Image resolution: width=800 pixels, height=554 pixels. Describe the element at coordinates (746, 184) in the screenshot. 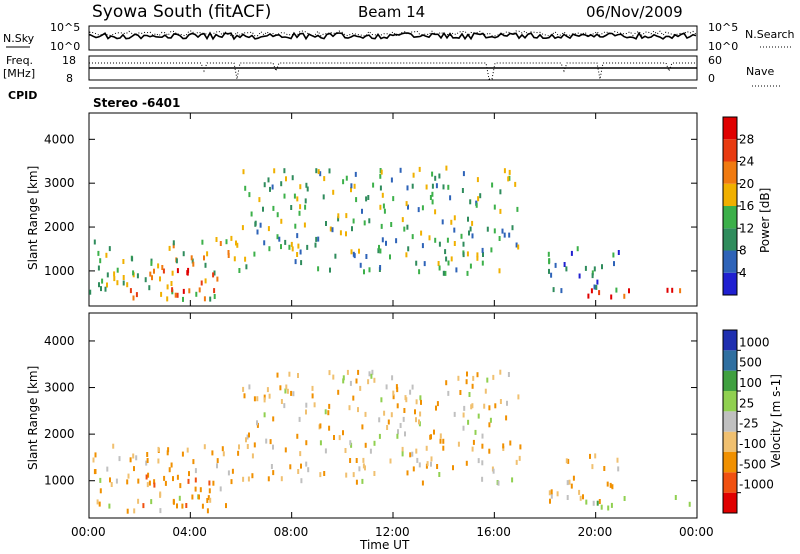

I see `power-colorbar-tick-label: 20` at that location.